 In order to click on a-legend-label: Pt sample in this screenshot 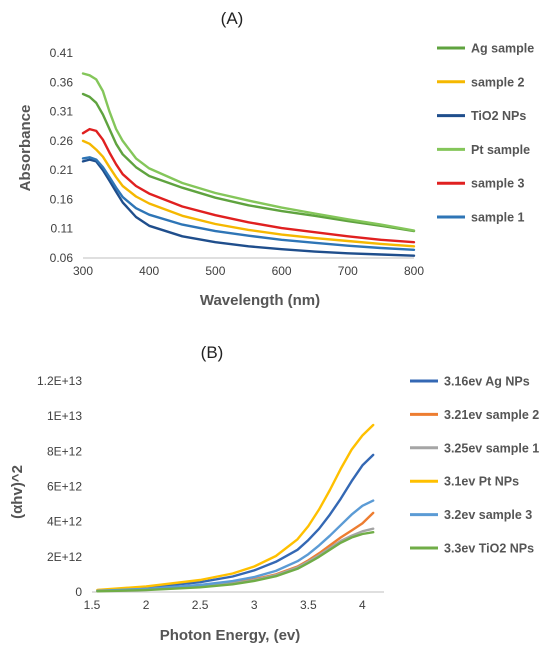, I will do `click(500, 150)`.